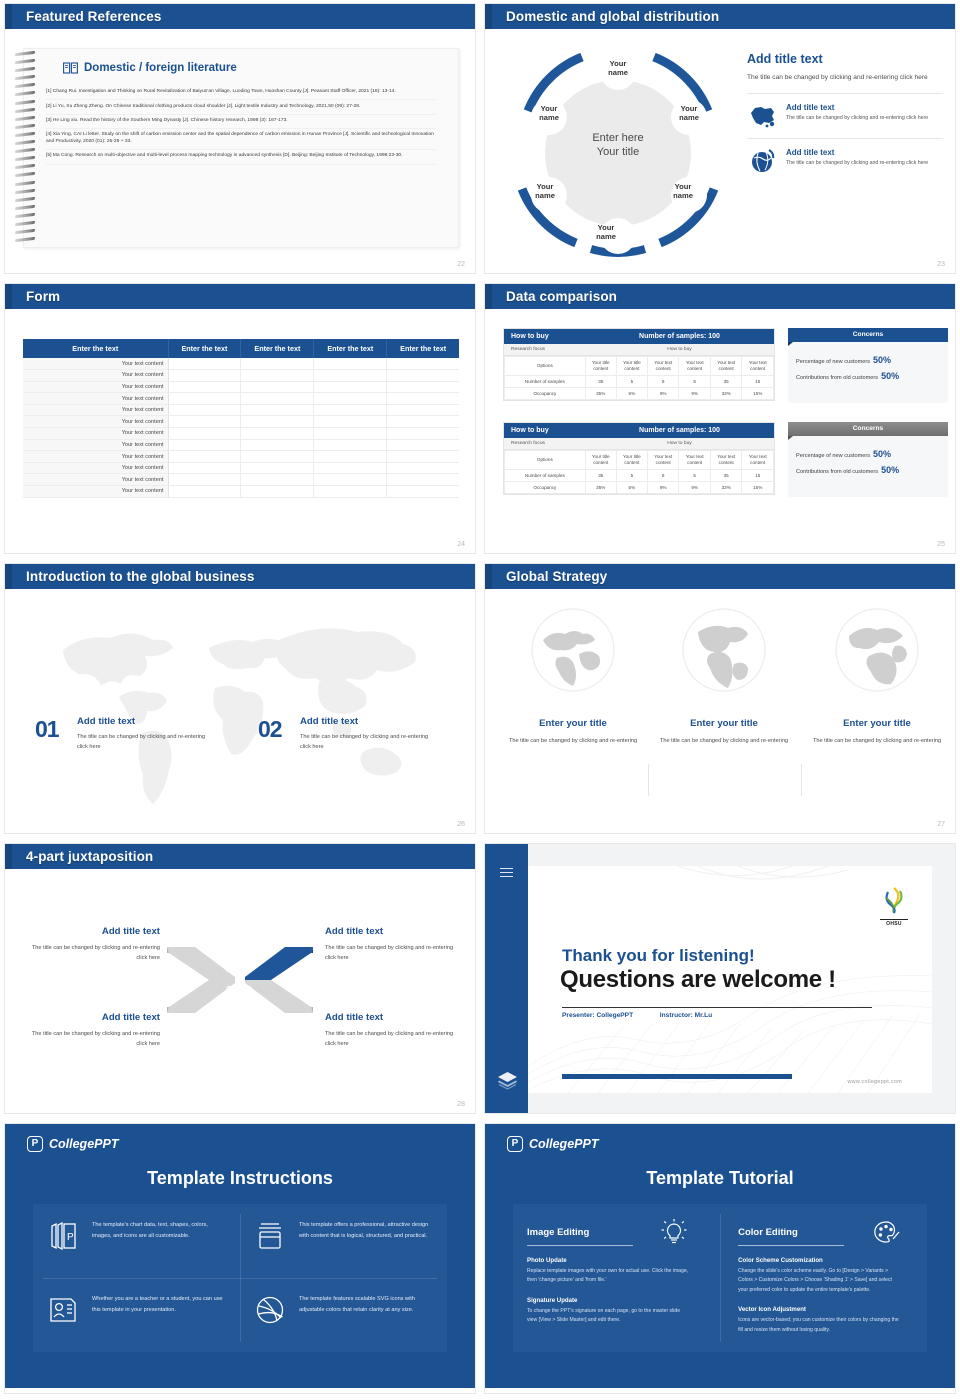  I want to click on page-number: 25, so click(941, 544).